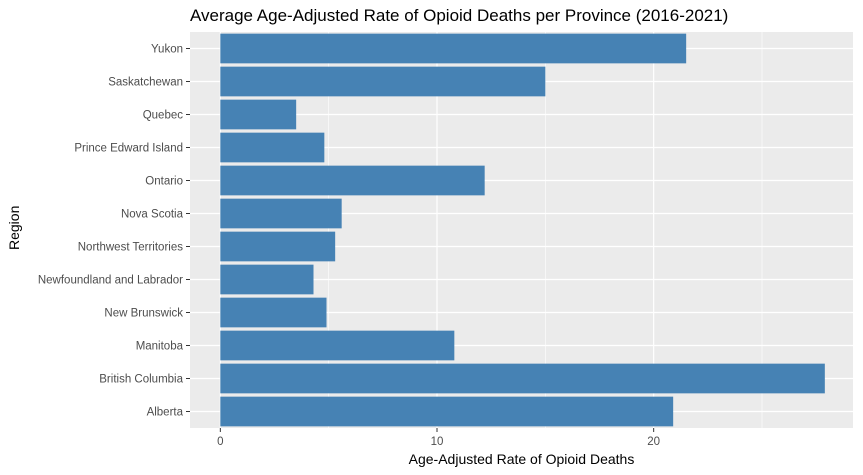  What do you see at coordinates (653, 442) in the screenshot?
I see `x-tick-label: 20` at bounding box center [653, 442].